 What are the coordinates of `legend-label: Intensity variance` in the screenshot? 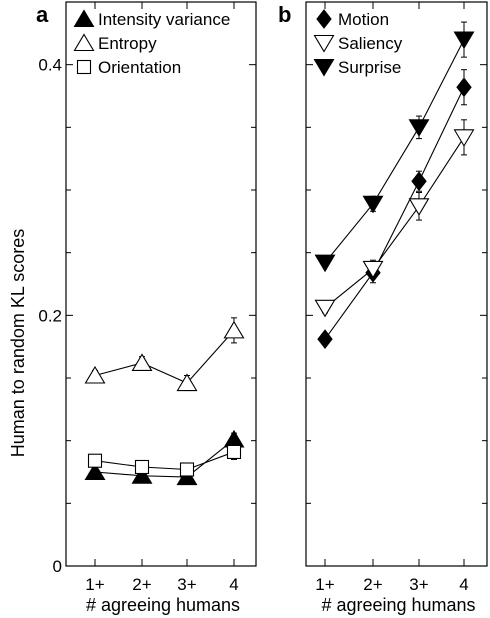 It's located at (164, 19).